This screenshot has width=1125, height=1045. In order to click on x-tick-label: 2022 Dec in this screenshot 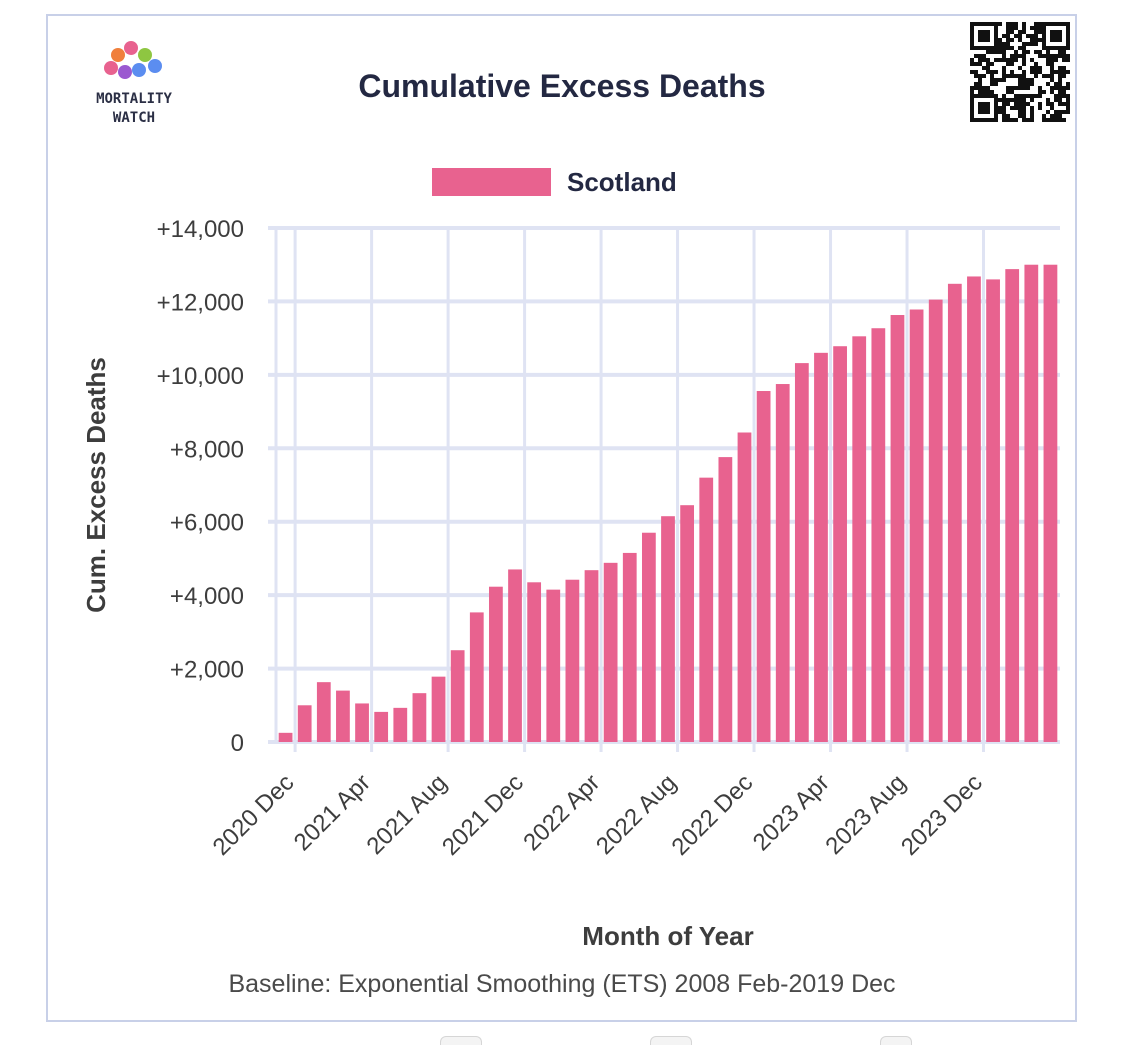, I will do `click(713, 815)`.